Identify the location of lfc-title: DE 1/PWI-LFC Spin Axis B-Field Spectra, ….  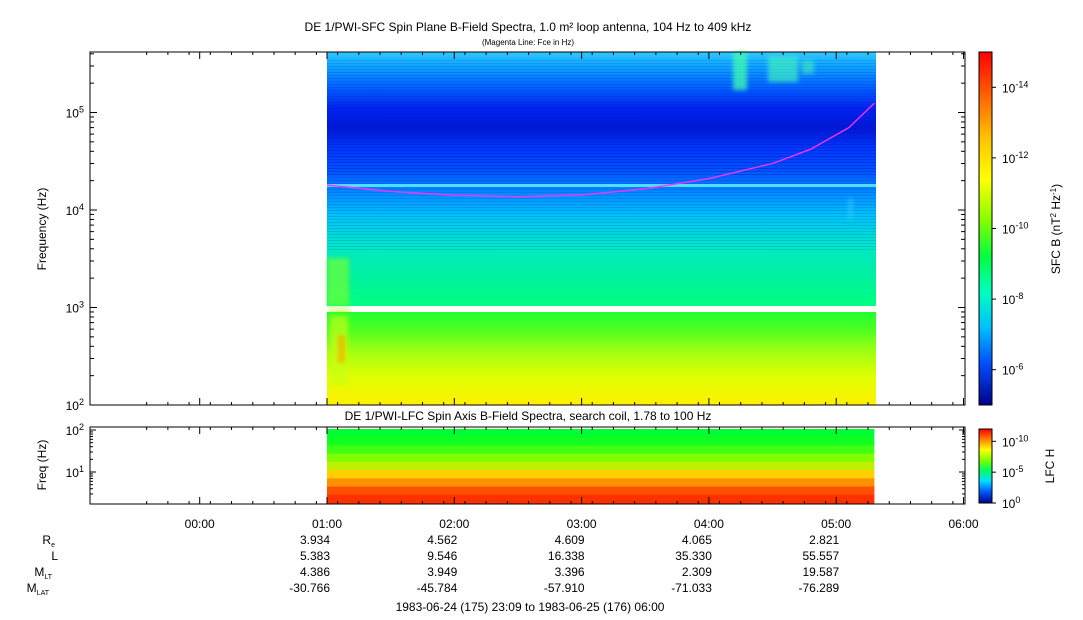
(528, 416).